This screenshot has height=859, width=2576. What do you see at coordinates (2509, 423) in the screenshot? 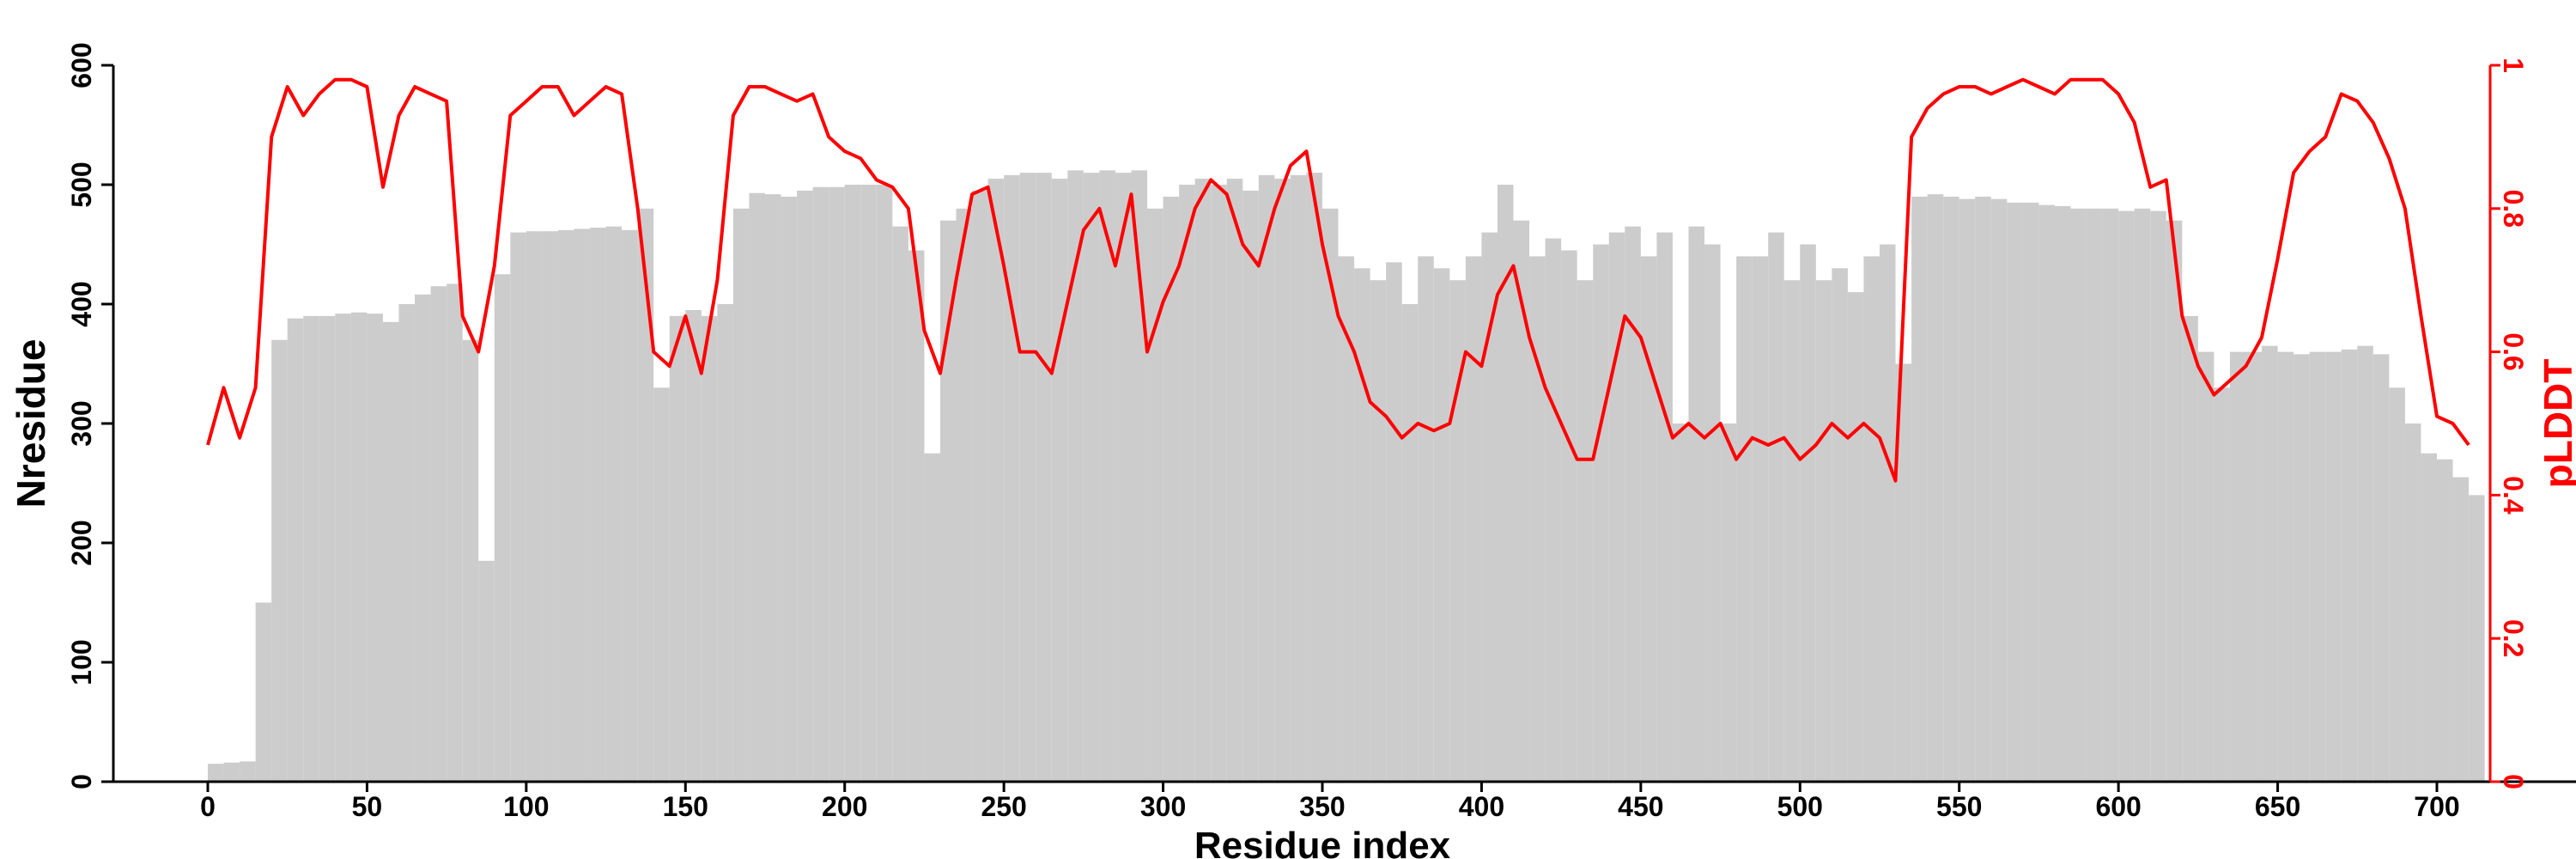
I see `y2-ticks: 0 0.2 0.4 0.6 0.8 1` at bounding box center [2509, 423].